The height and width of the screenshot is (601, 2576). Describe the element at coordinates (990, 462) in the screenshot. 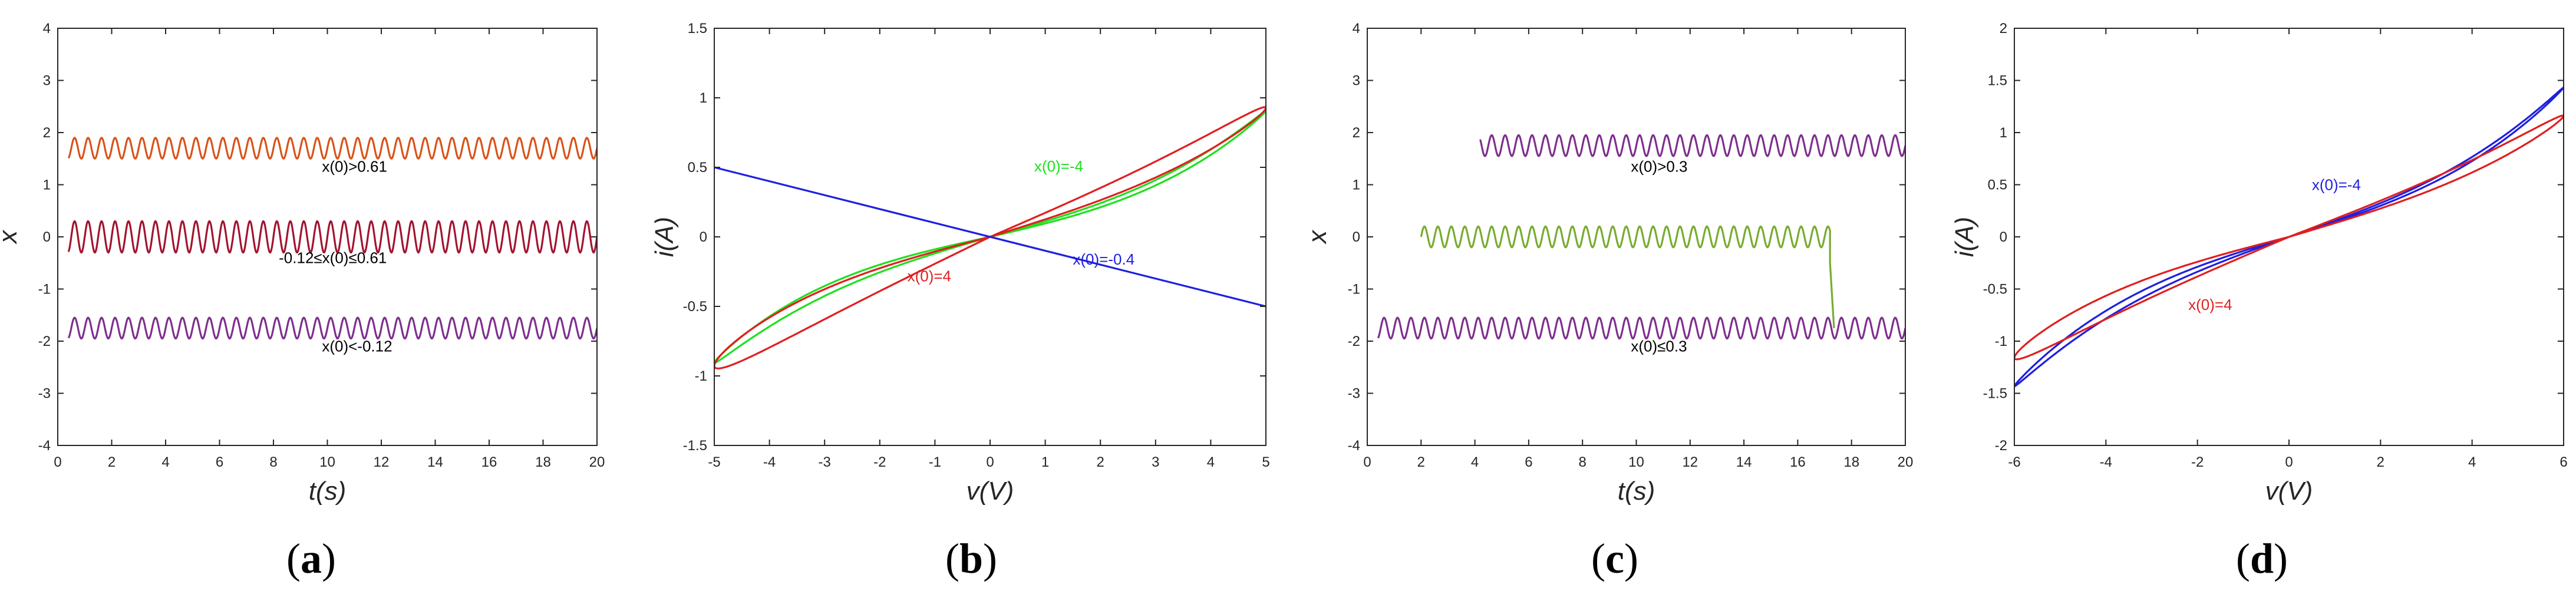

I see `x-tick-label-b-5: 0` at that location.